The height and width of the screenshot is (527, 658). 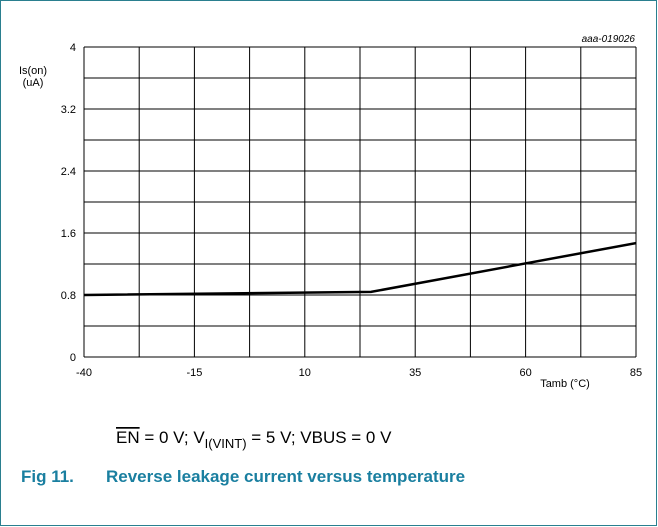 I want to click on figure-number: Fig 11., so click(x=47, y=476).